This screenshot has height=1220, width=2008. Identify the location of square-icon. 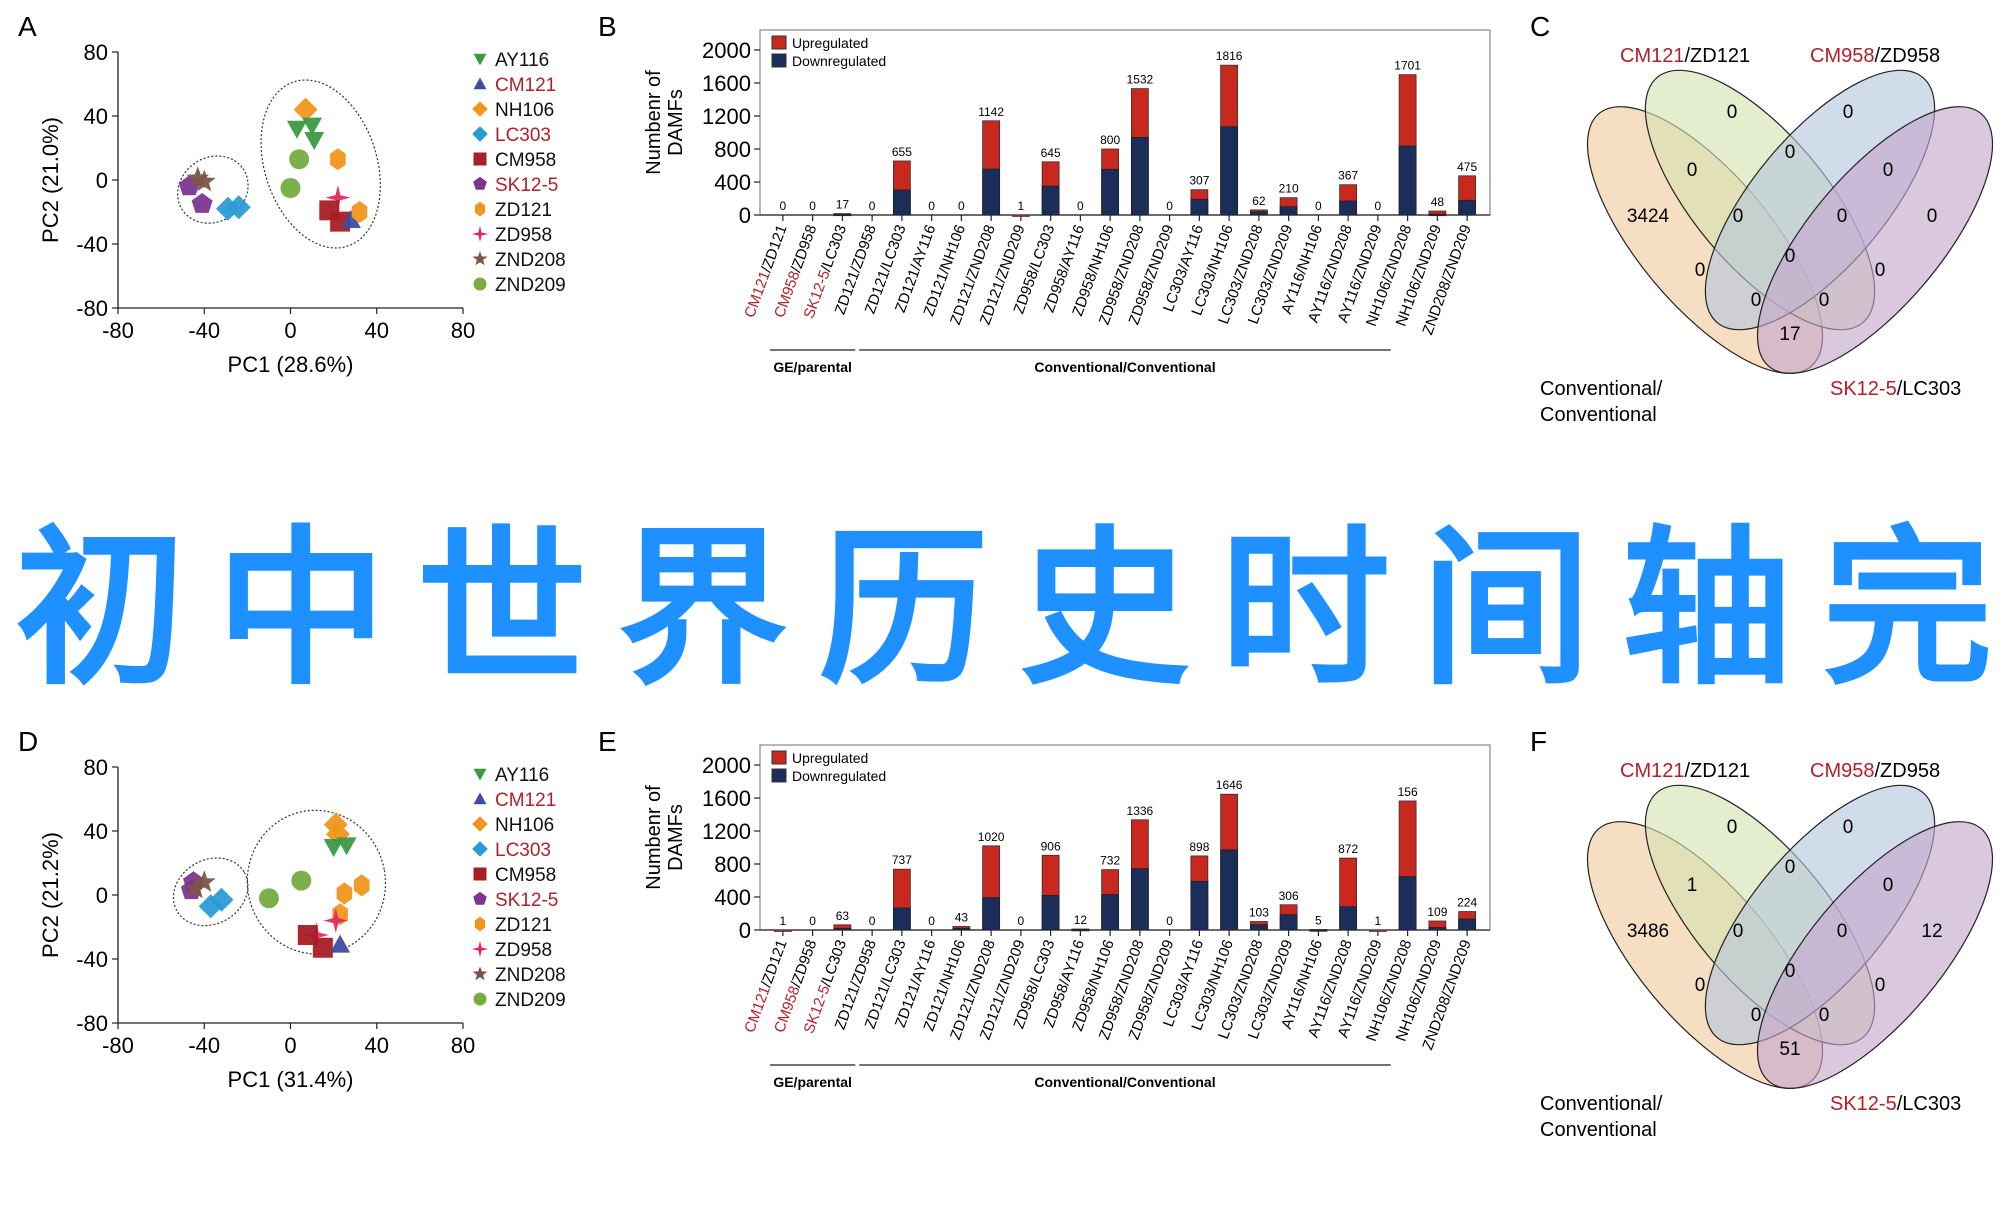
(480, 874).